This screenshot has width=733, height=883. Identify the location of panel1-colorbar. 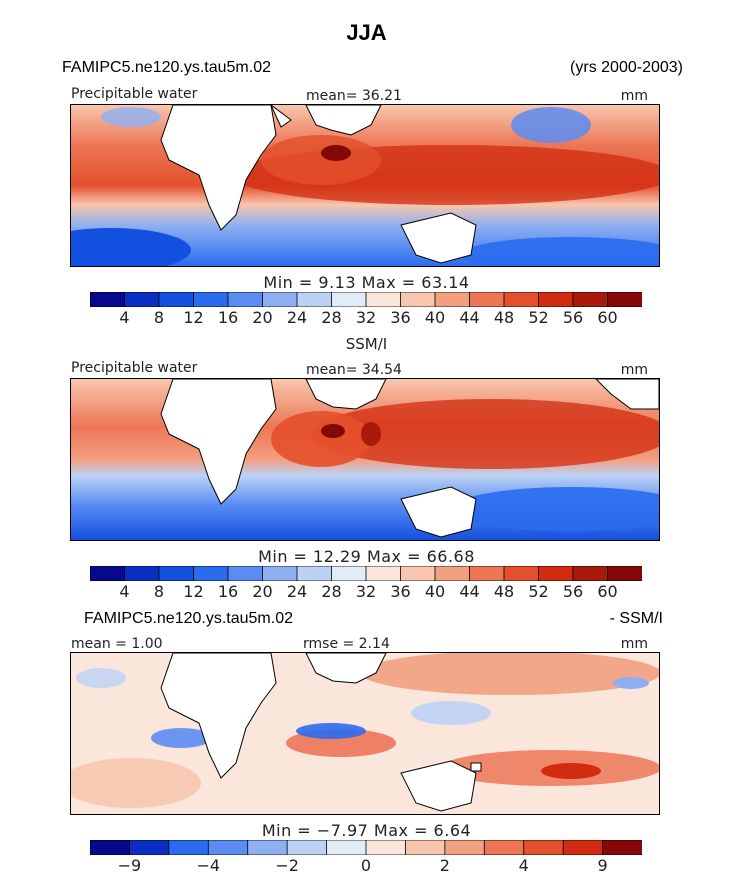
(366, 299).